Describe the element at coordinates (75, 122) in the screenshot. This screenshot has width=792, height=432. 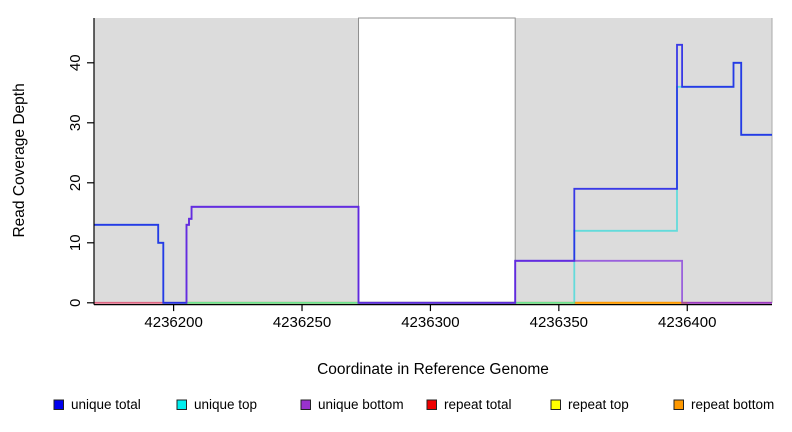
I see `y-tick-label: 30` at that location.